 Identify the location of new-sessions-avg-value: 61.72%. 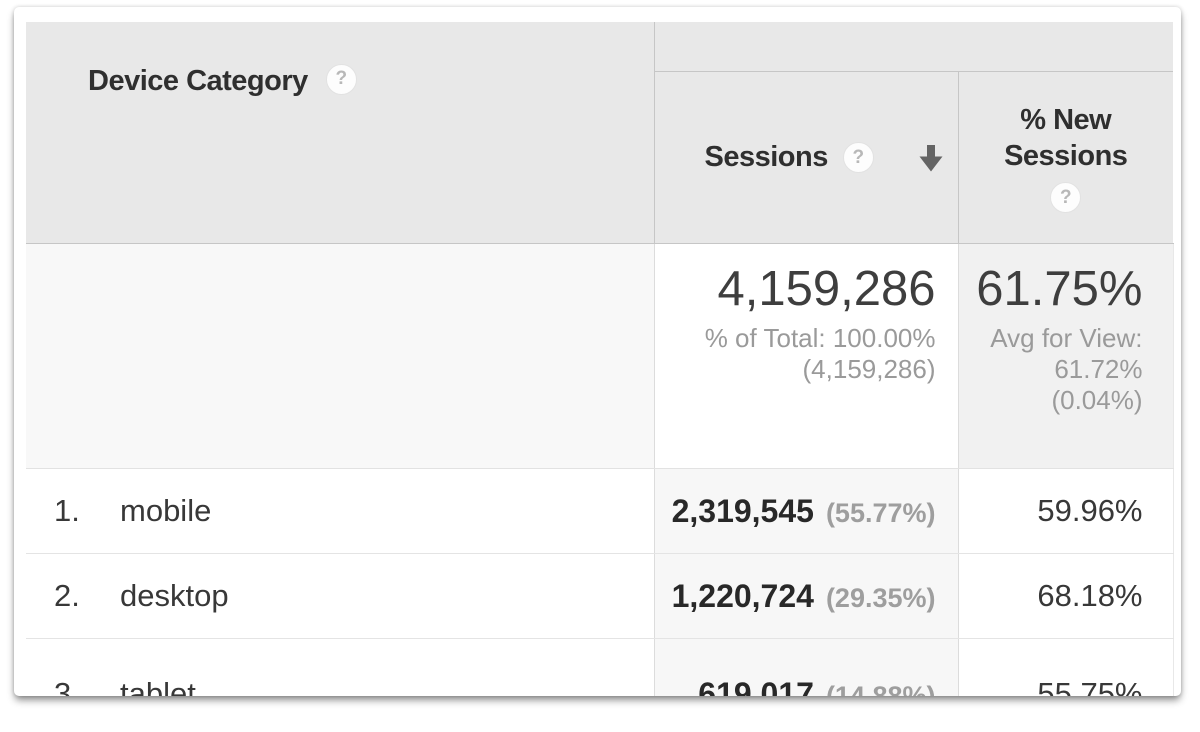
(1098, 369).